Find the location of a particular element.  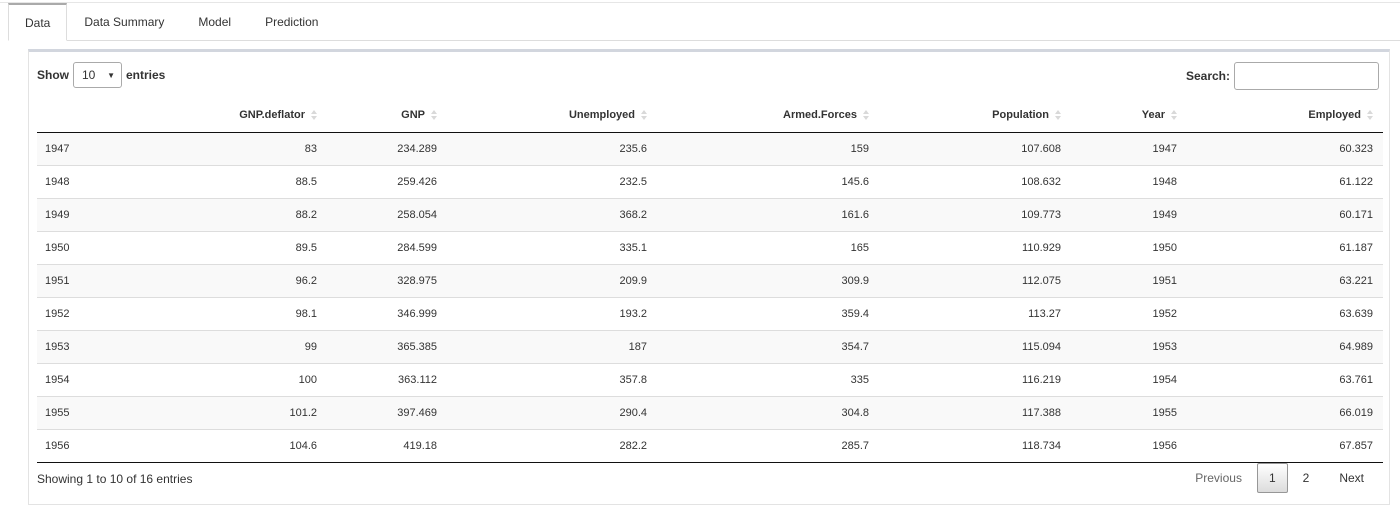

table-cell: 161.6 is located at coordinates (768, 214).